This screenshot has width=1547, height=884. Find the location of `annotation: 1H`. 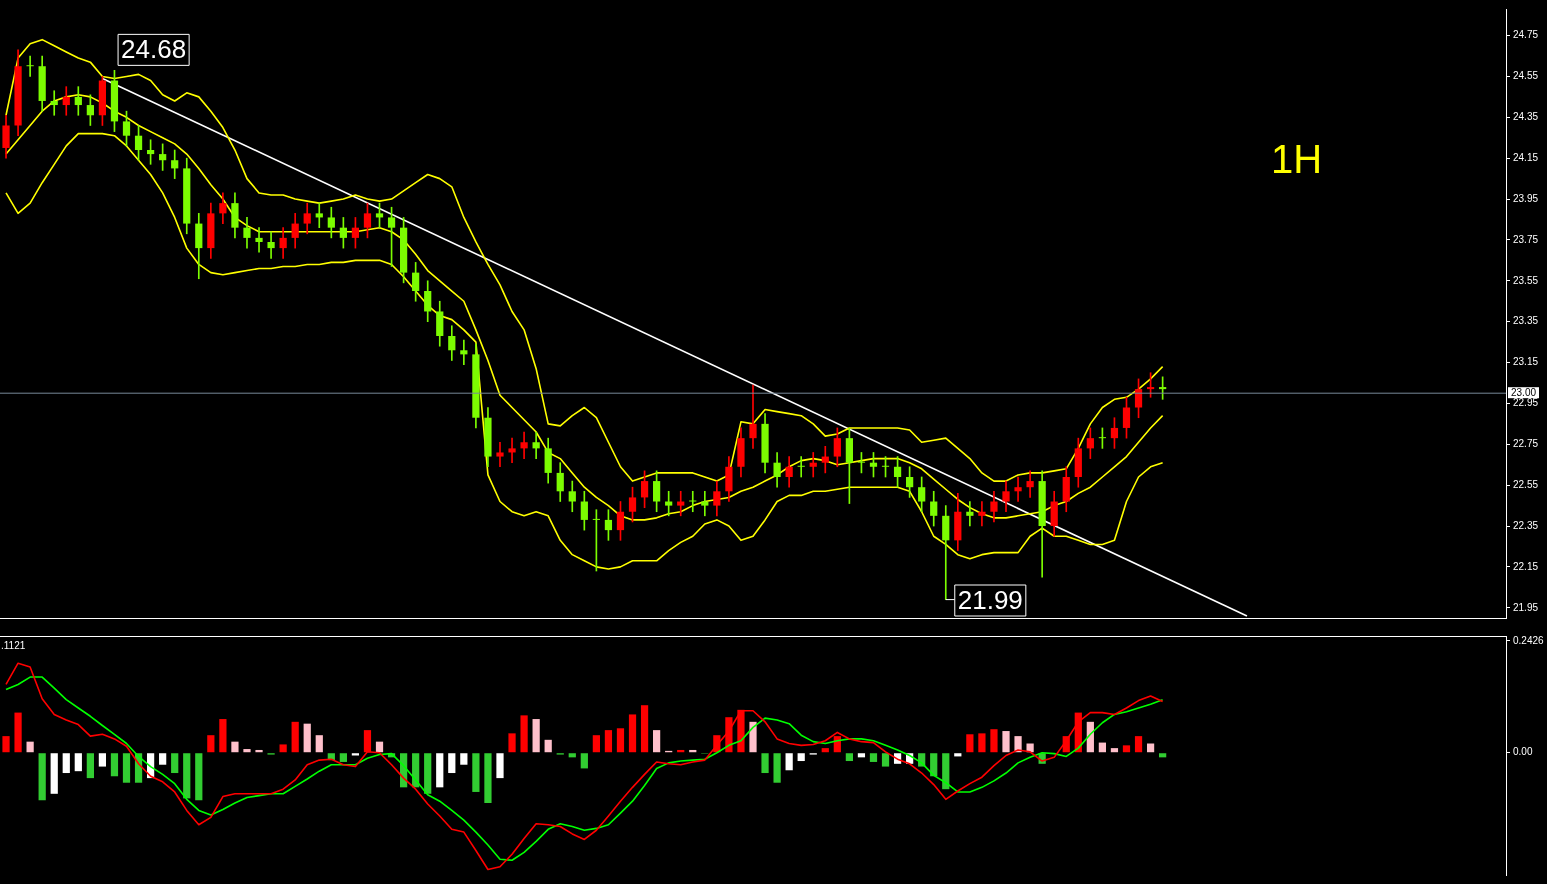

annotation: 1H is located at coordinates (1297, 159).